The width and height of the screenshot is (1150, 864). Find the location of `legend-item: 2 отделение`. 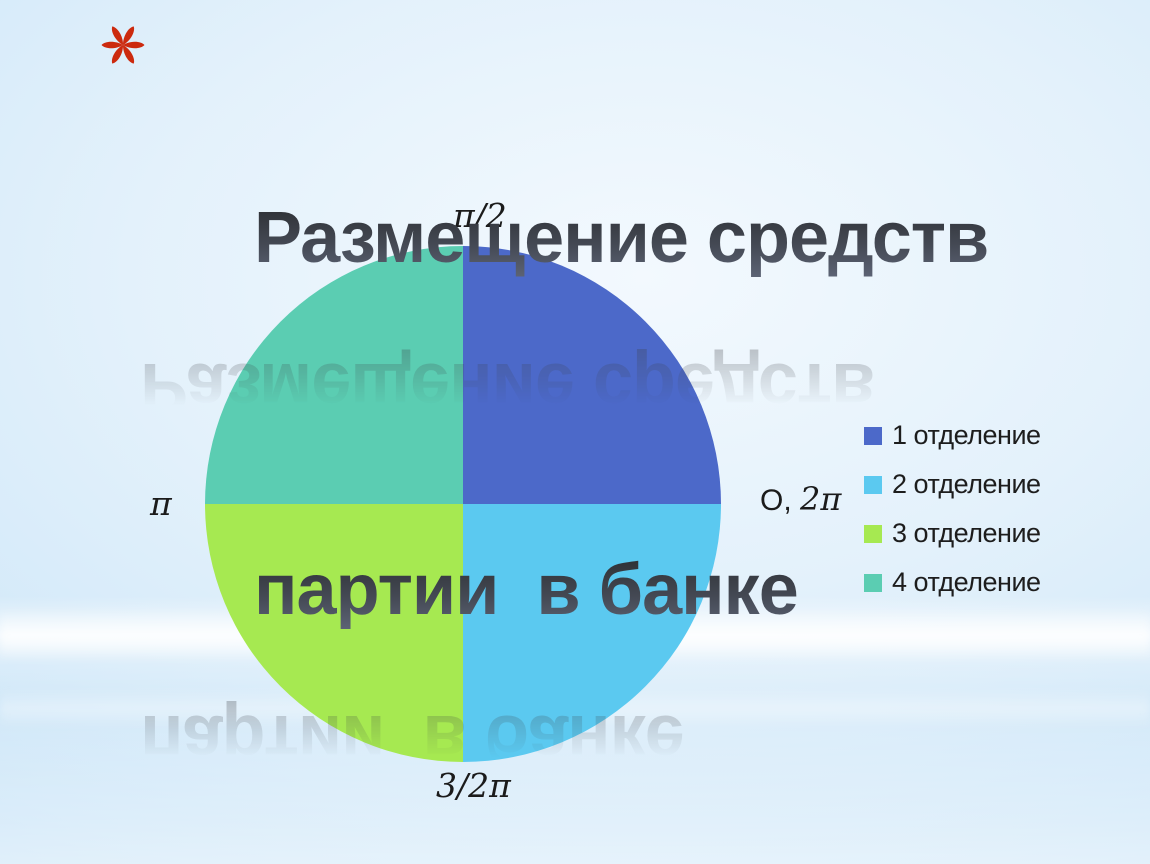

legend-item: 2 отделение is located at coordinates (952, 484).